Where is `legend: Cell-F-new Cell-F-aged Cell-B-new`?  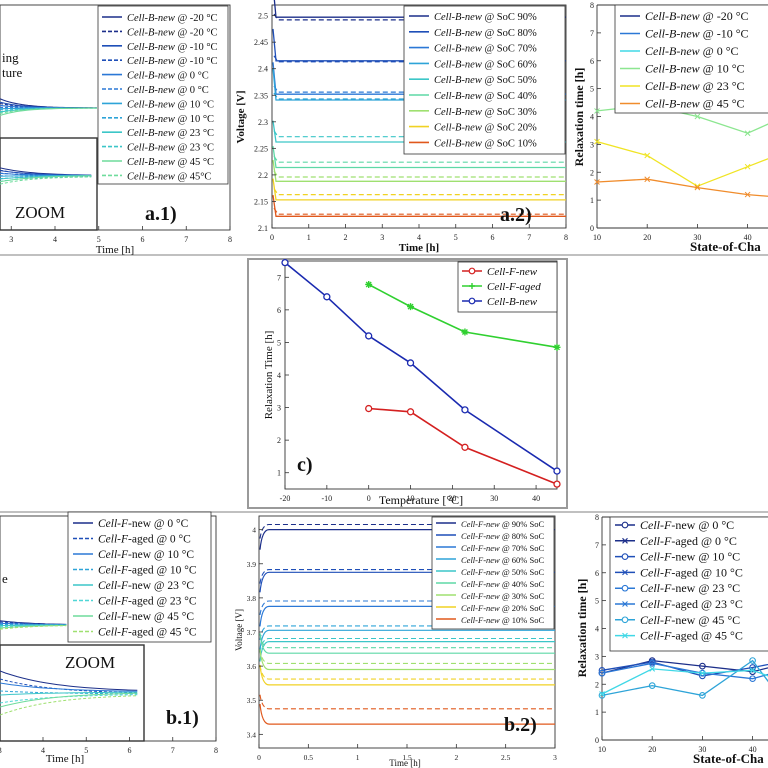 legend: Cell-F-new Cell-F-aged Cell-B-new is located at coordinates (507, 287).